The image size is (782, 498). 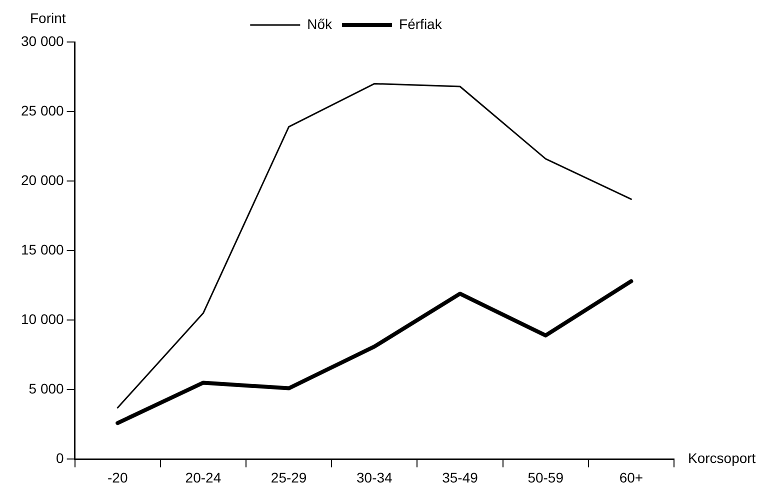 What do you see at coordinates (203, 477) in the screenshot?
I see `x-tick-label: 20-24` at bounding box center [203, 477].